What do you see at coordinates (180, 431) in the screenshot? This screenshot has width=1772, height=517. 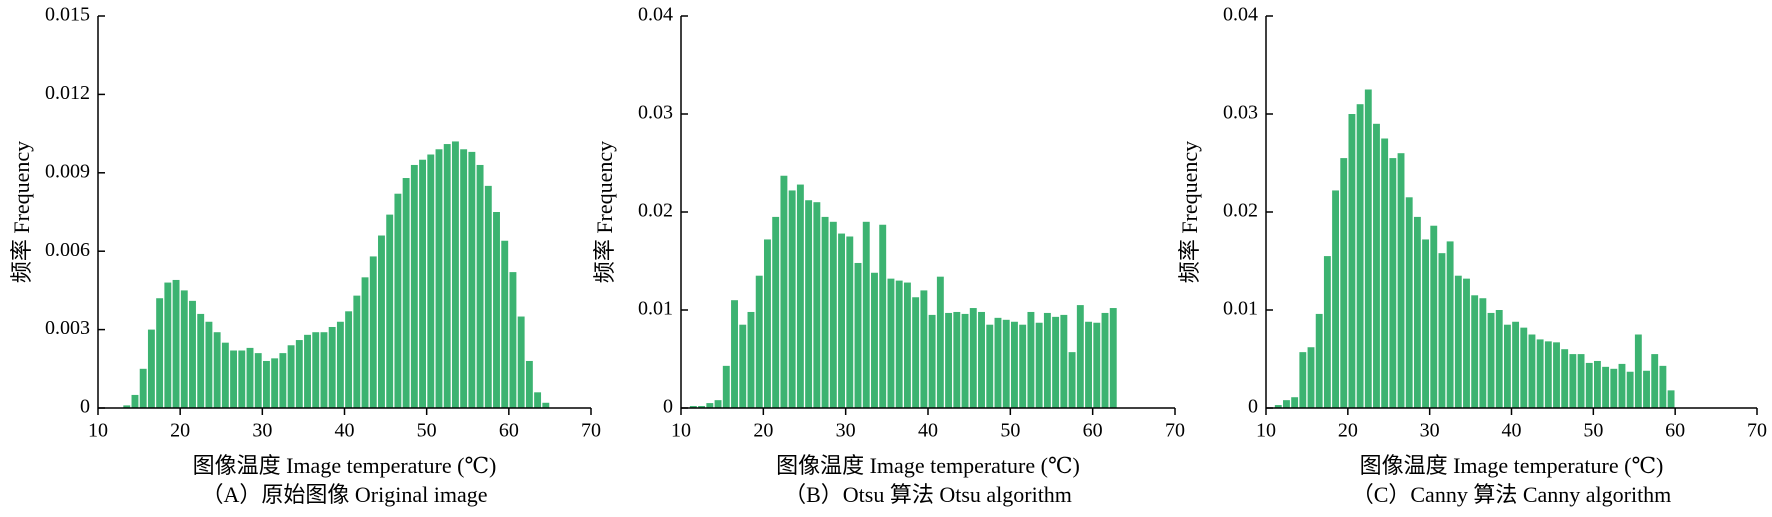 I see `x-tick-label: 20` at bounding box center [180, 431].